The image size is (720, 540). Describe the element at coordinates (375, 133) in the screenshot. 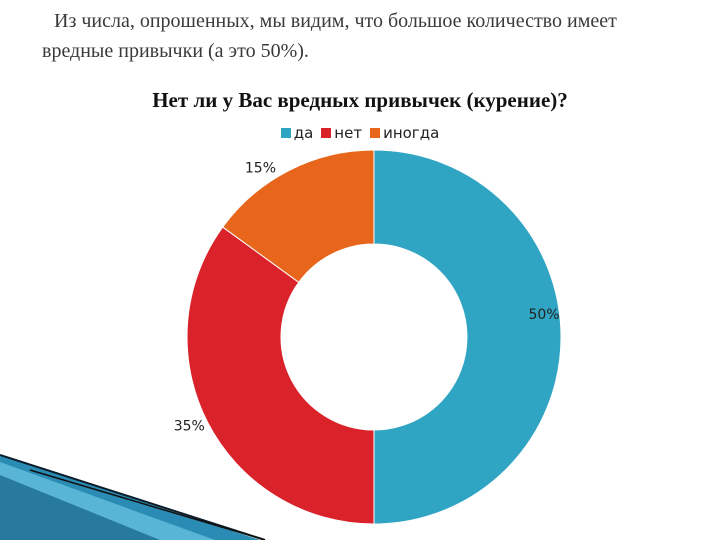

I see `legend-swatch-inogda` at that location.